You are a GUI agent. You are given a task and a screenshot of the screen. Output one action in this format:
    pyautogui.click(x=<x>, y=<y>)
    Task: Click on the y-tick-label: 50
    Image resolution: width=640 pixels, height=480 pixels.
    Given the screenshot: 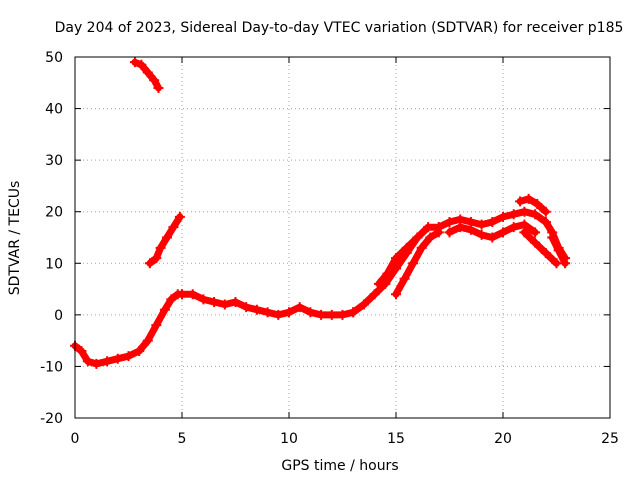 What is the action you would take?
    pyautogui.click(x=54, y=58)
    